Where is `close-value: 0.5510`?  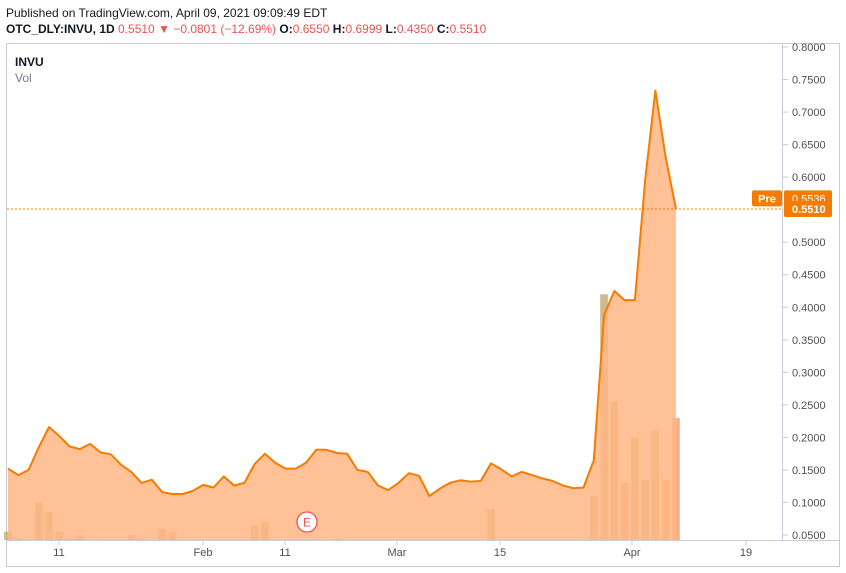
close-value: 0.5510 is located at coordinates (468, 29).